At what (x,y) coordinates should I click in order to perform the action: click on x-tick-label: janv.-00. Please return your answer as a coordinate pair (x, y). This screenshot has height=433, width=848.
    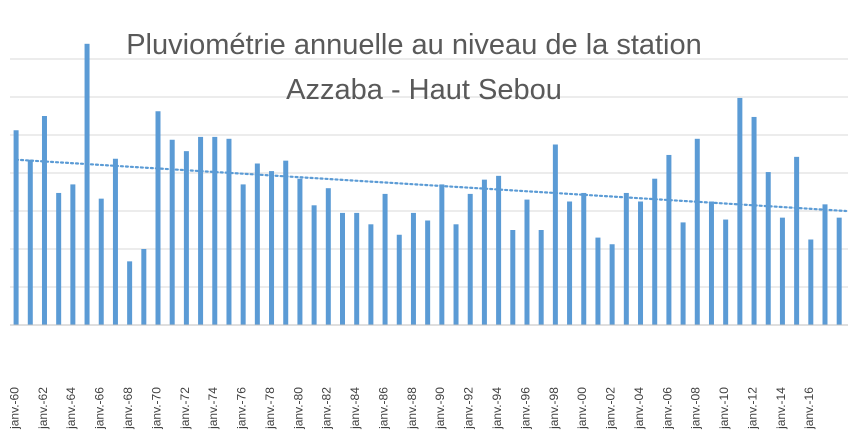
    Looking at the image, I should click on (582, 408).